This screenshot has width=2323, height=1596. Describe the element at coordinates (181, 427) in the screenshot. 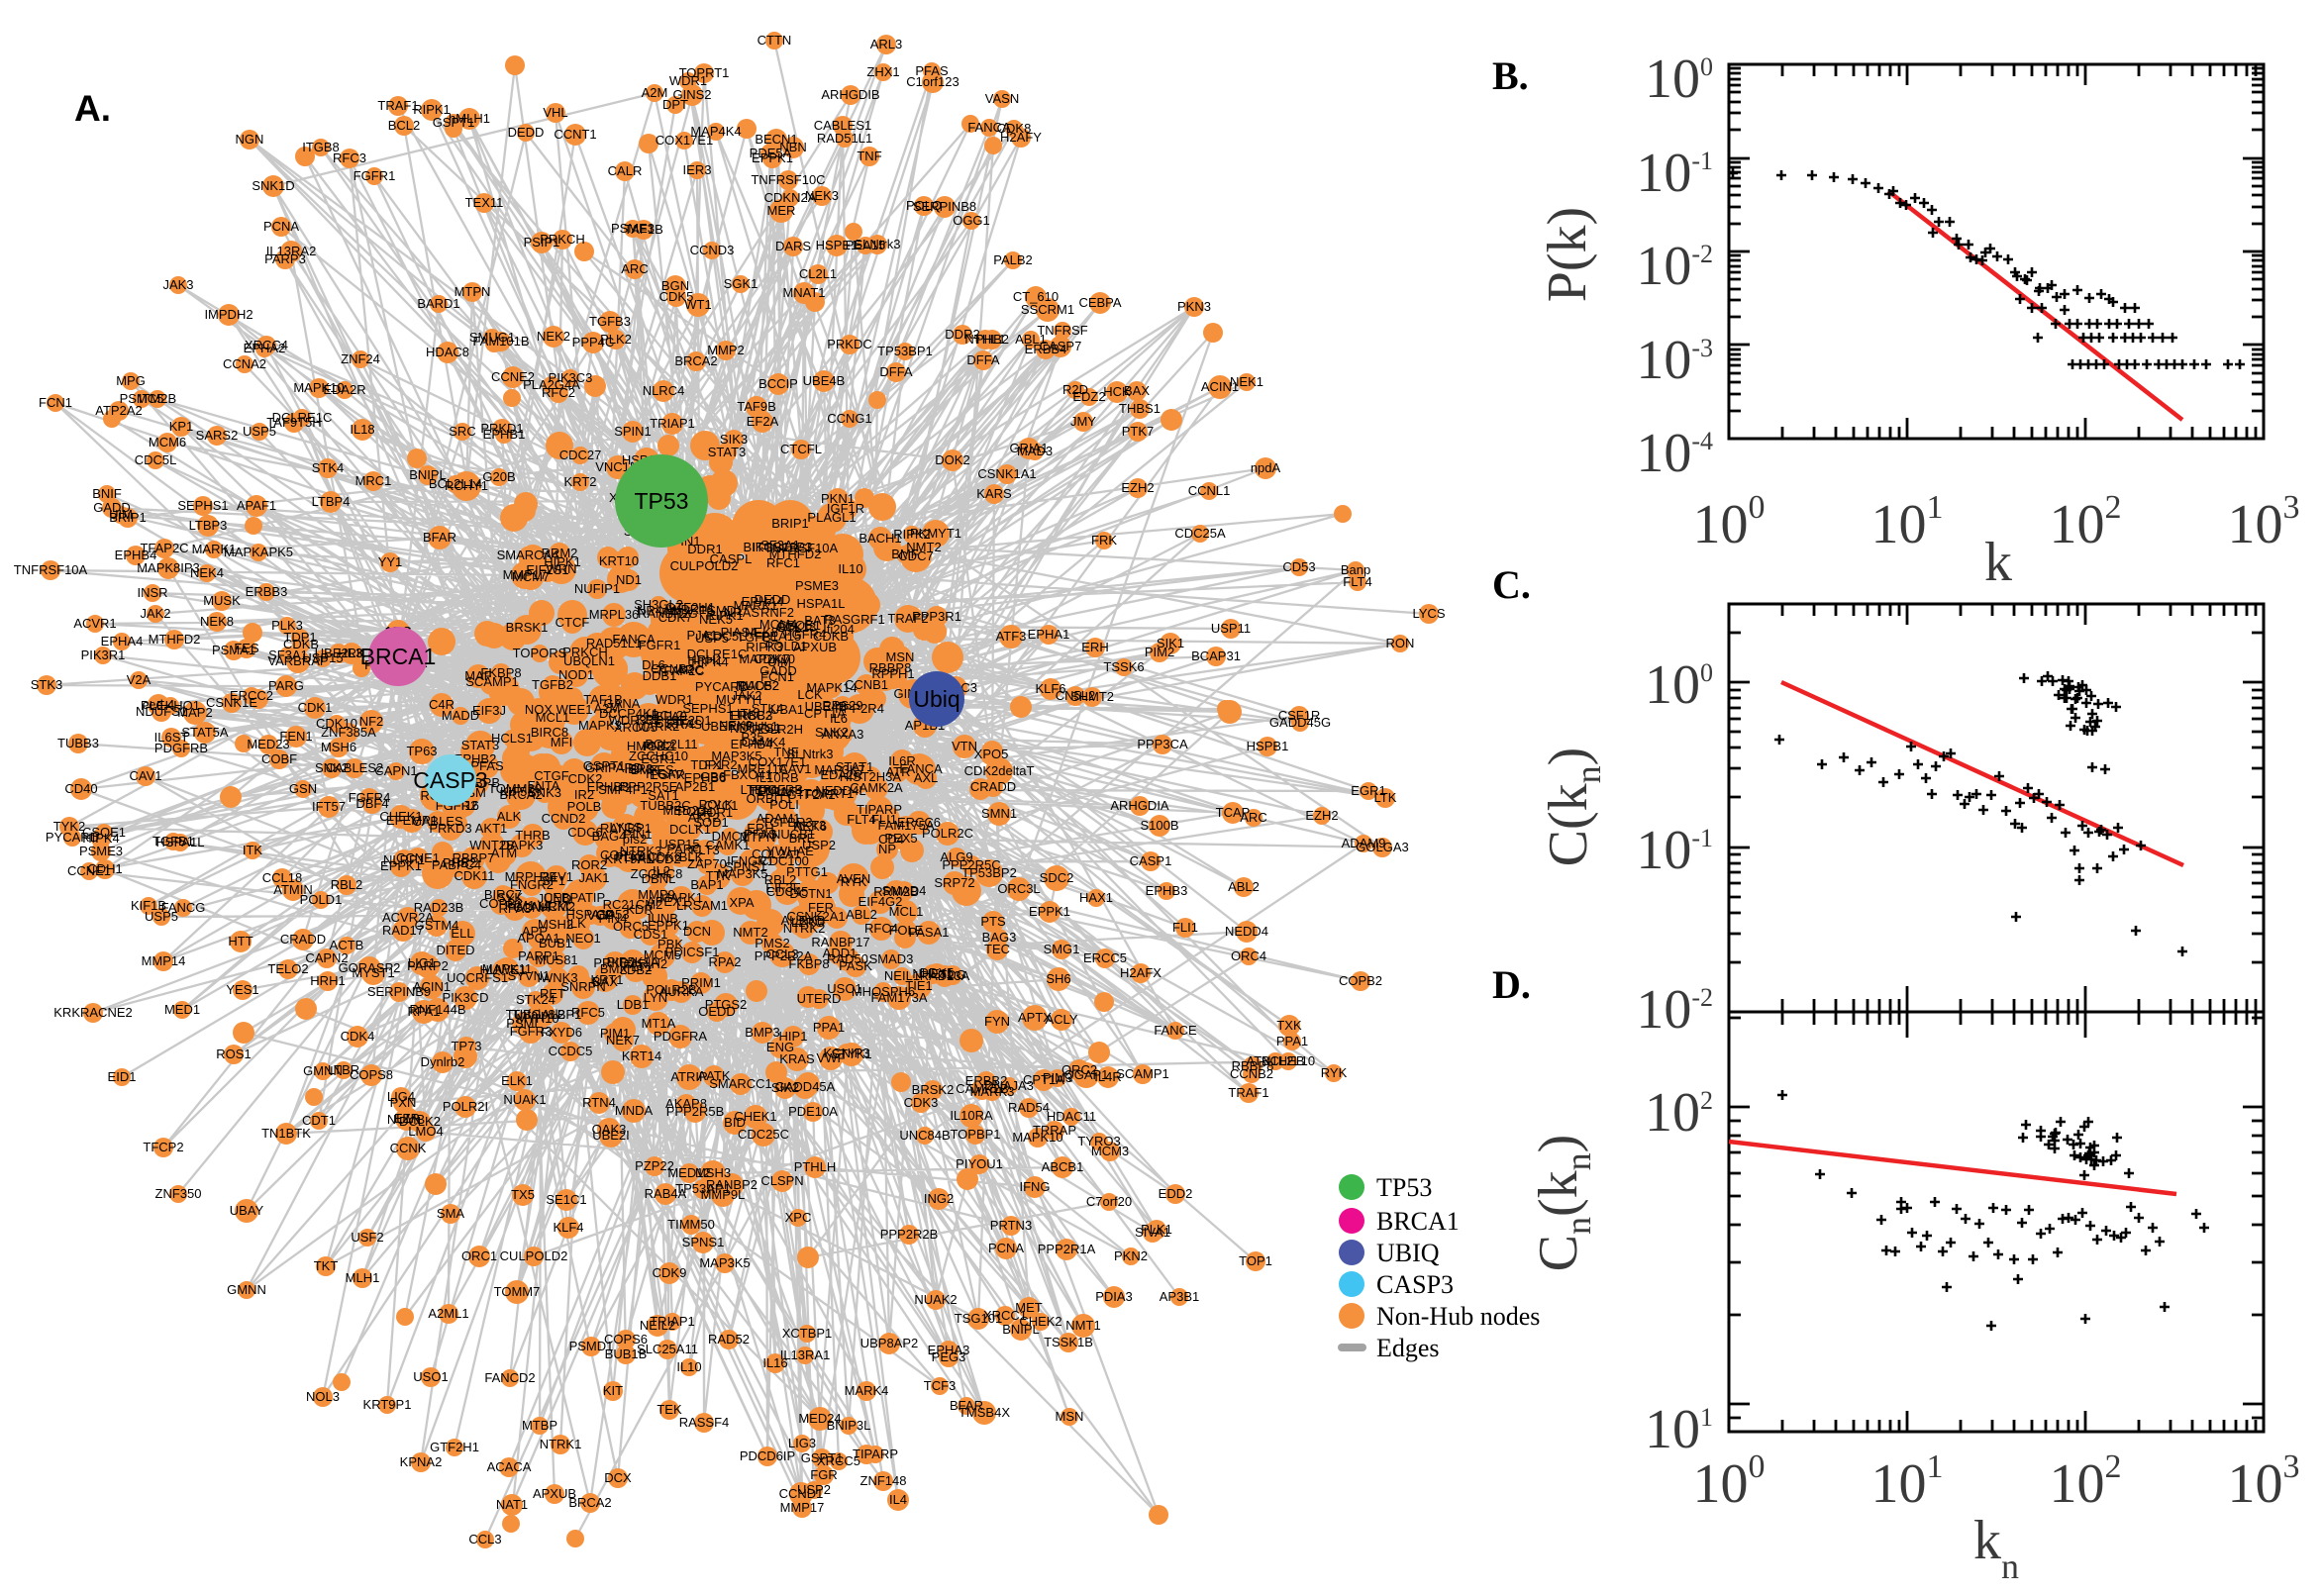

I see `svg-text: KP1` at that location.